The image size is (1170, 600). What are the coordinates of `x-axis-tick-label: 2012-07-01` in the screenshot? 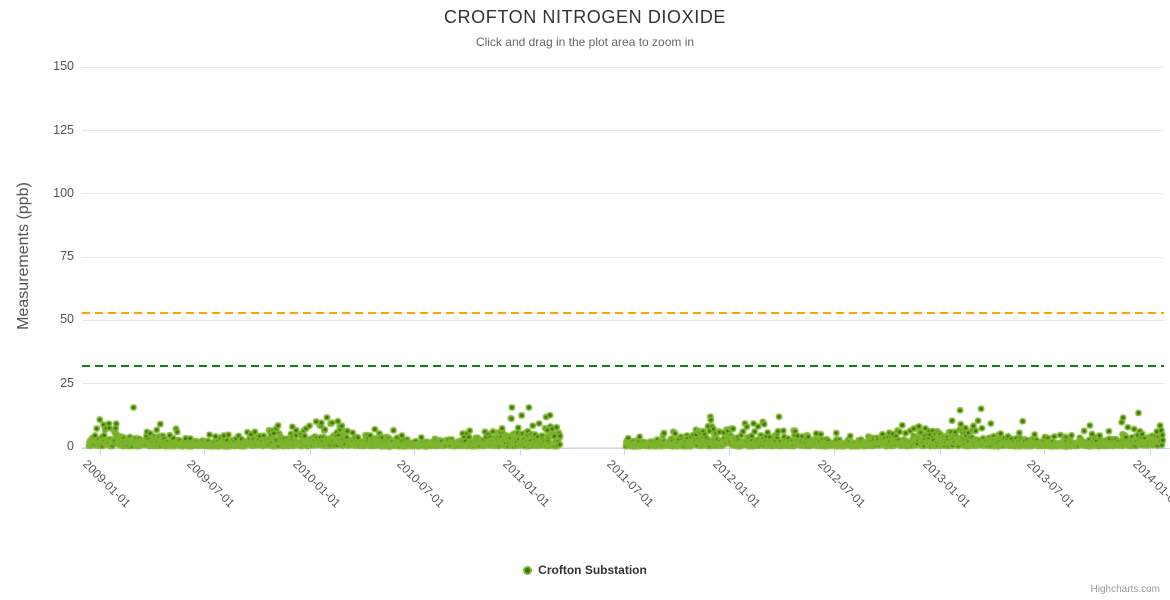 It's located at (841, 484).